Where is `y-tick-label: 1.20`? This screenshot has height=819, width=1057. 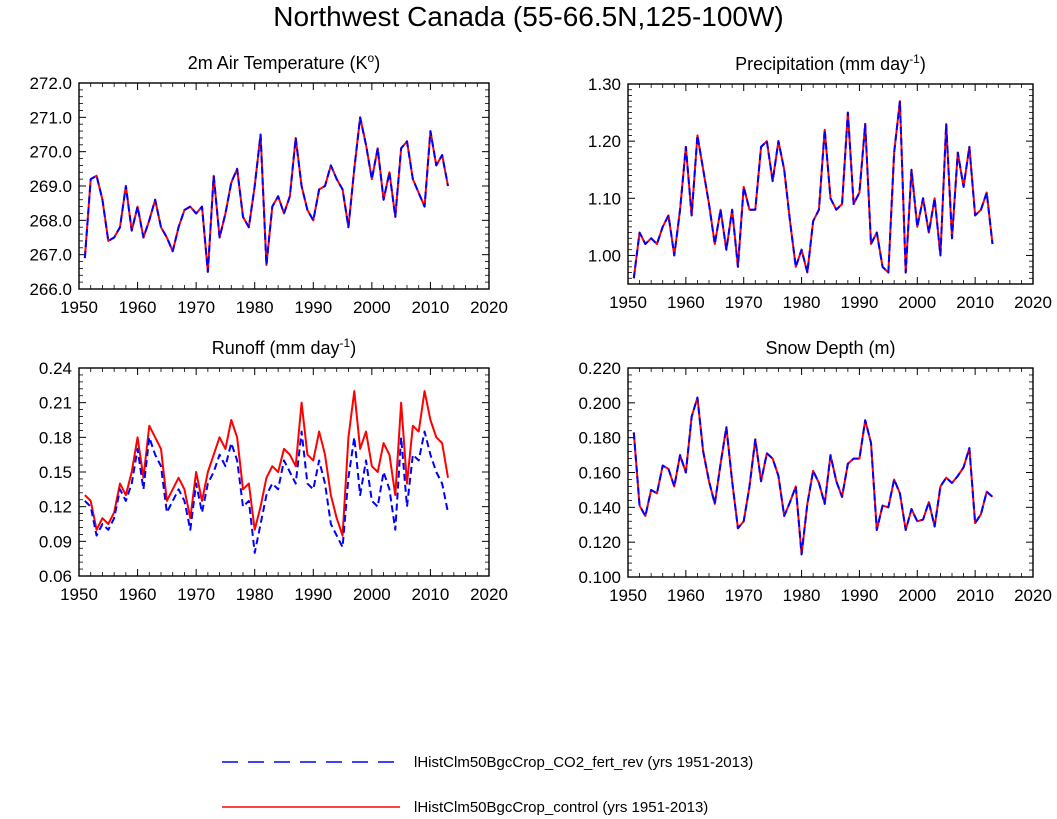 y-tick-label: 1.20 is located at coordinates (604, 141).